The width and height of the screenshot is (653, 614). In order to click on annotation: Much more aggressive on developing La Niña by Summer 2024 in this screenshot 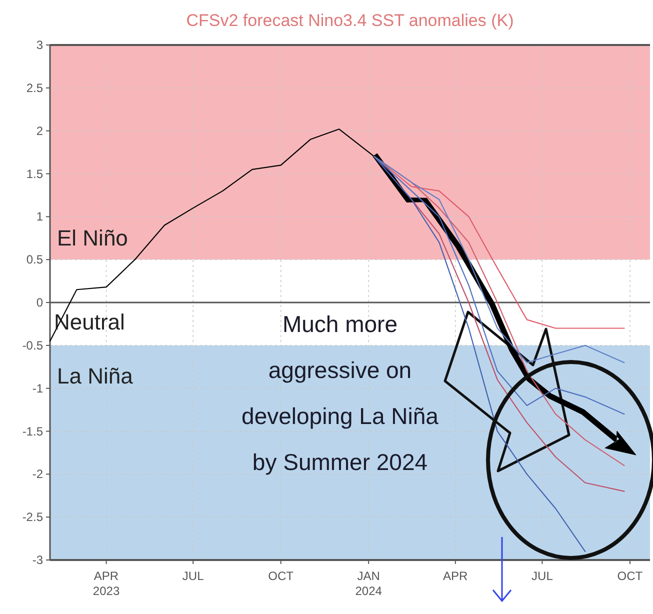, I will do `click(340, 393)`.